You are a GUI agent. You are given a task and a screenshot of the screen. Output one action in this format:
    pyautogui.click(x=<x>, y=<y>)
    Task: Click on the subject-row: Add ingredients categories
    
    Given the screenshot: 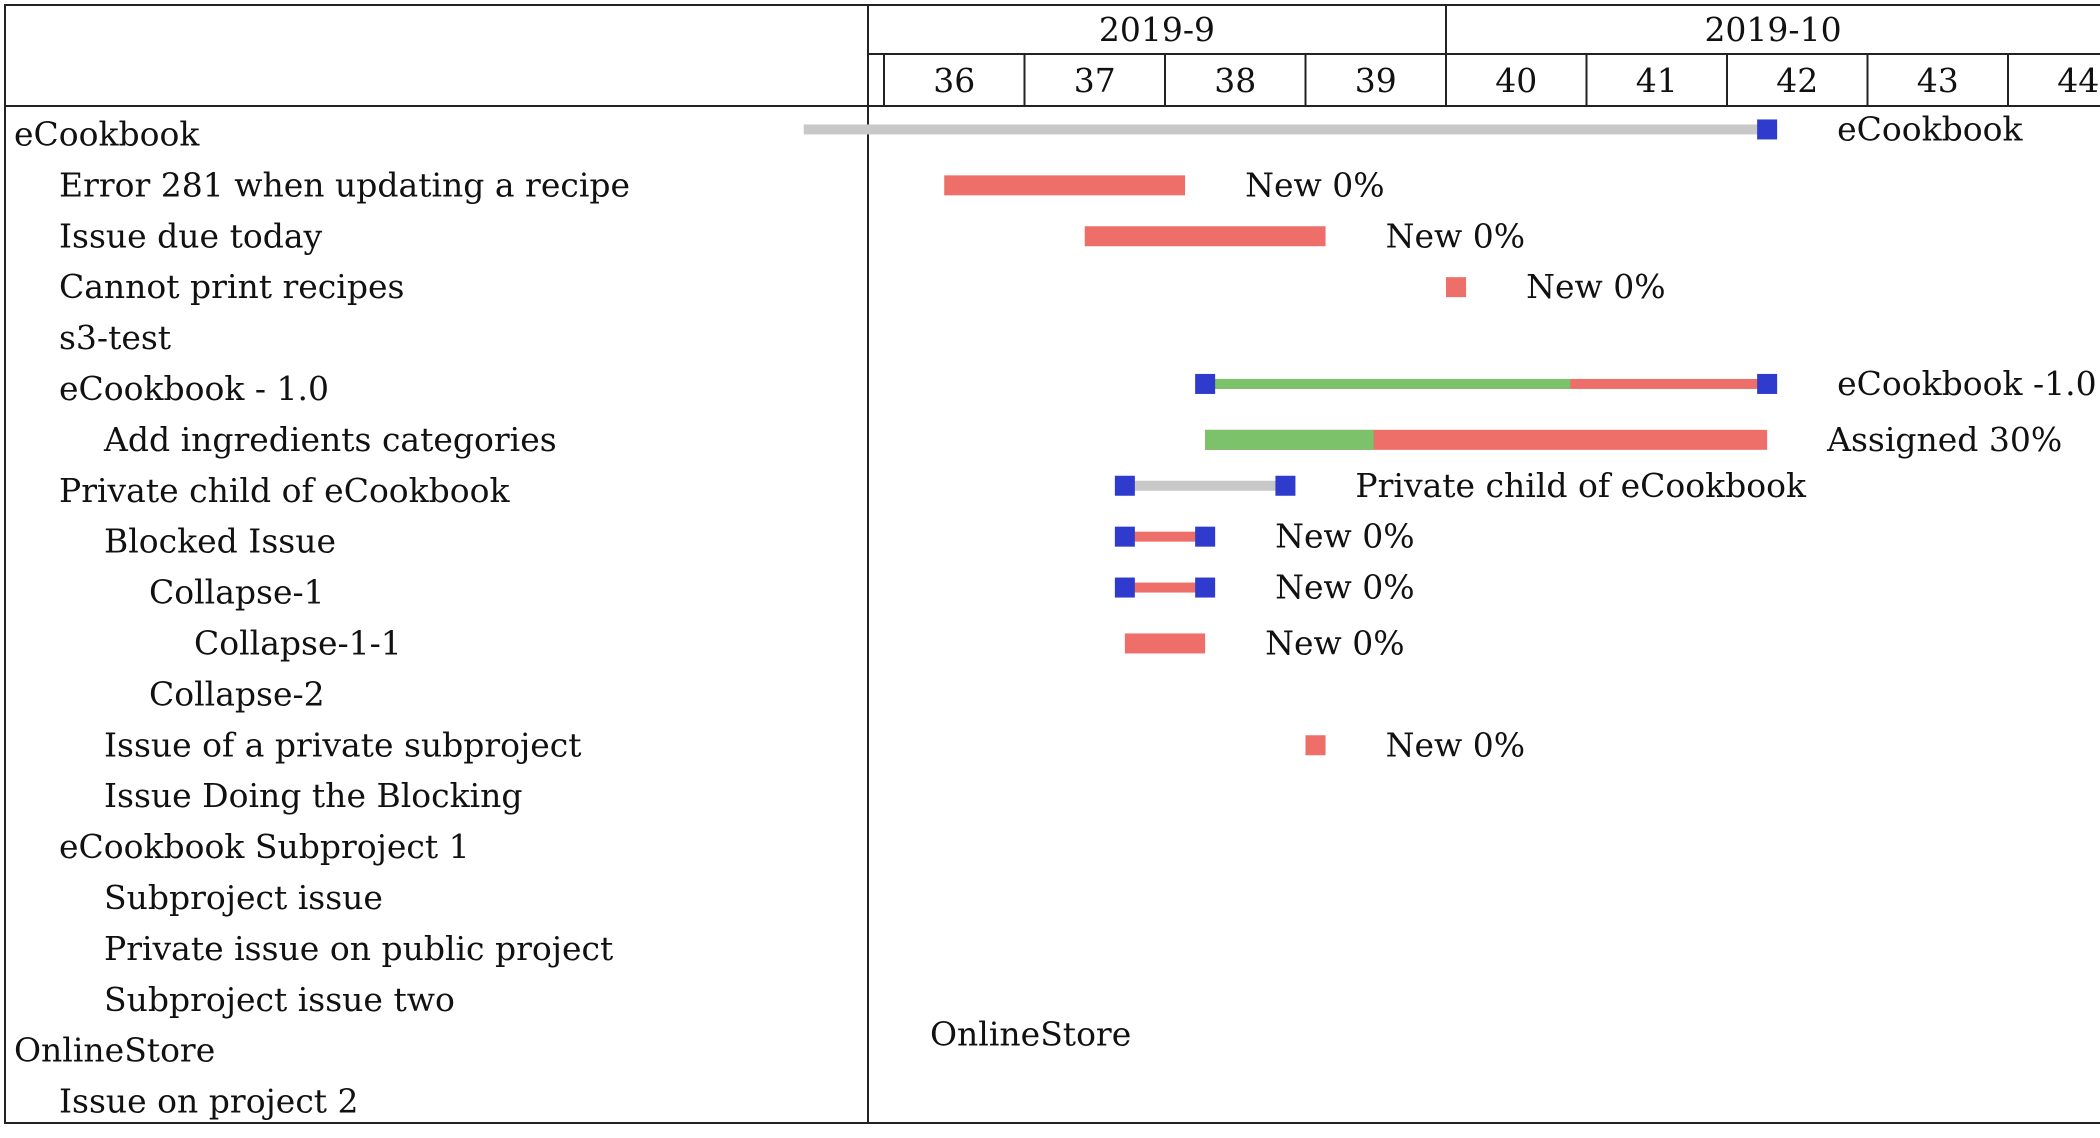 What is the action you would take?
    pyautogui.click(x=330, y=439)
    